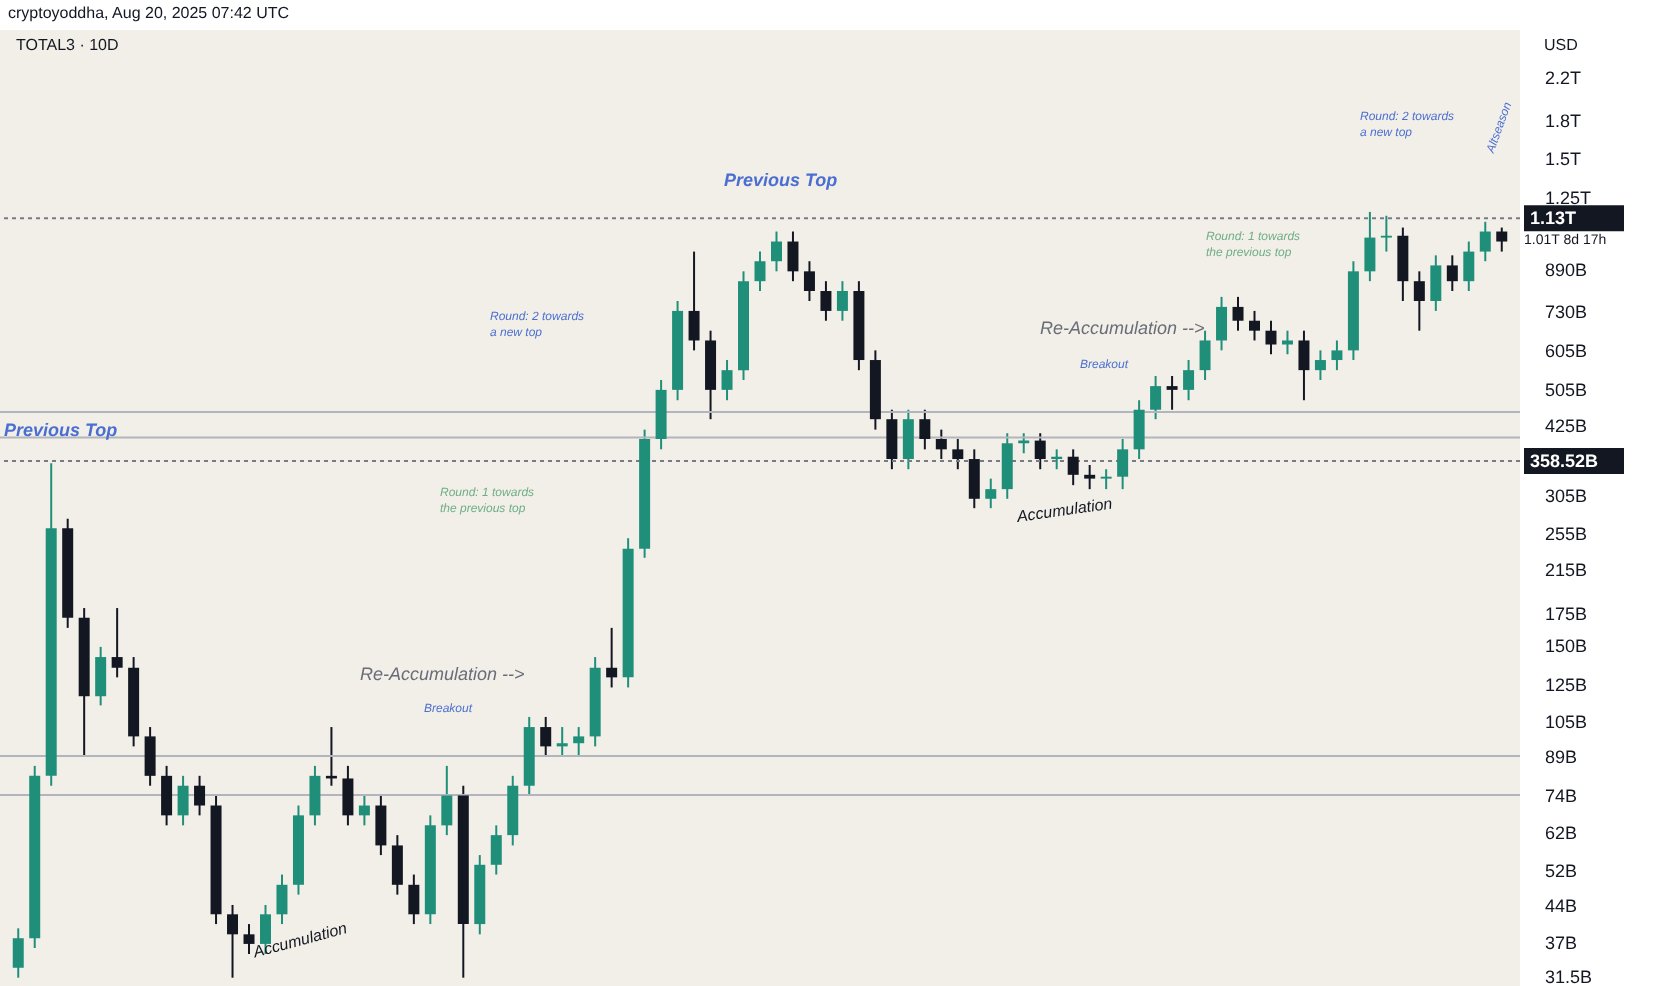 This screenshot has width=1658, height=986. What do you see at coordinates (1564, 159) in the screenshot?
I see `y-tick-label: 1.5T` at bounding box center [1564, 159].